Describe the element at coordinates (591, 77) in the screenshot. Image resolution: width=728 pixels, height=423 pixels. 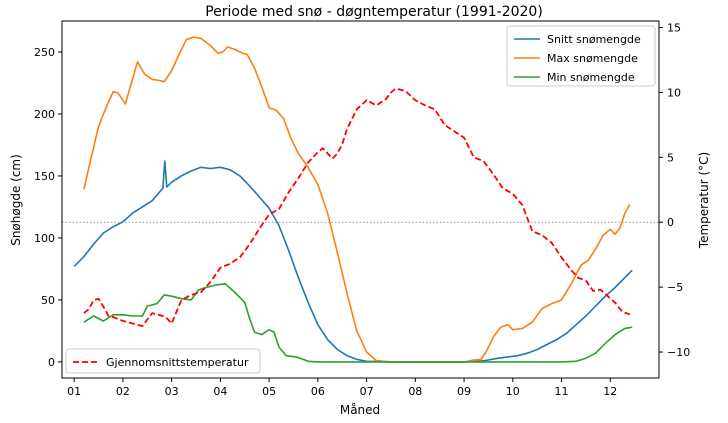
I see `legend-label-min: Min snømengde` at that location.